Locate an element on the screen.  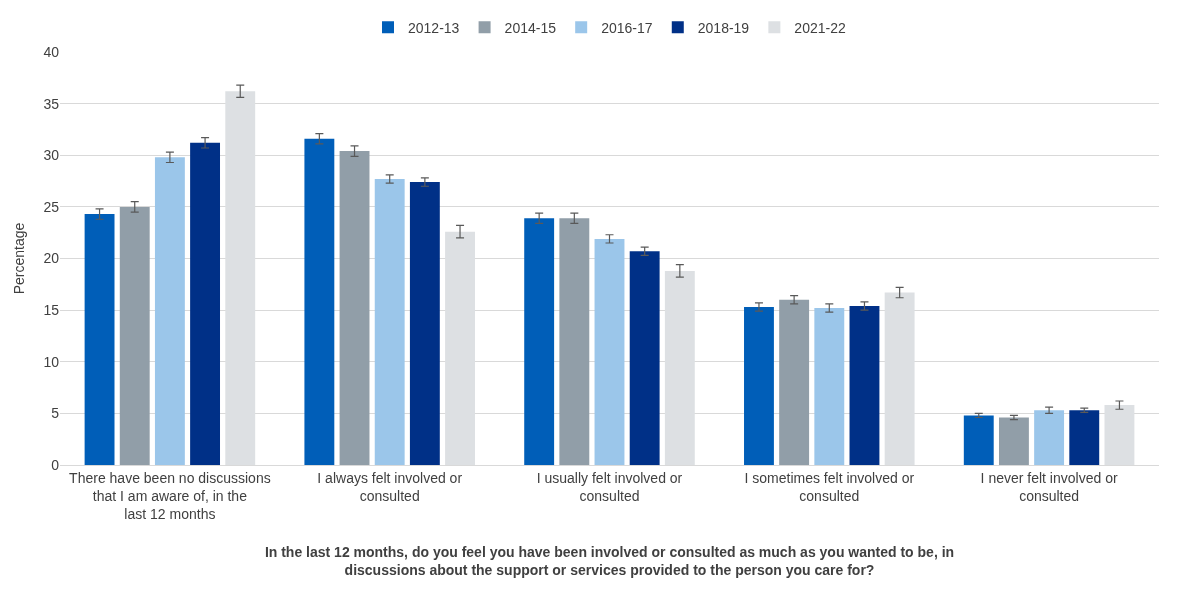
y-tick-label: 25 is located at coordinates (51, 206).